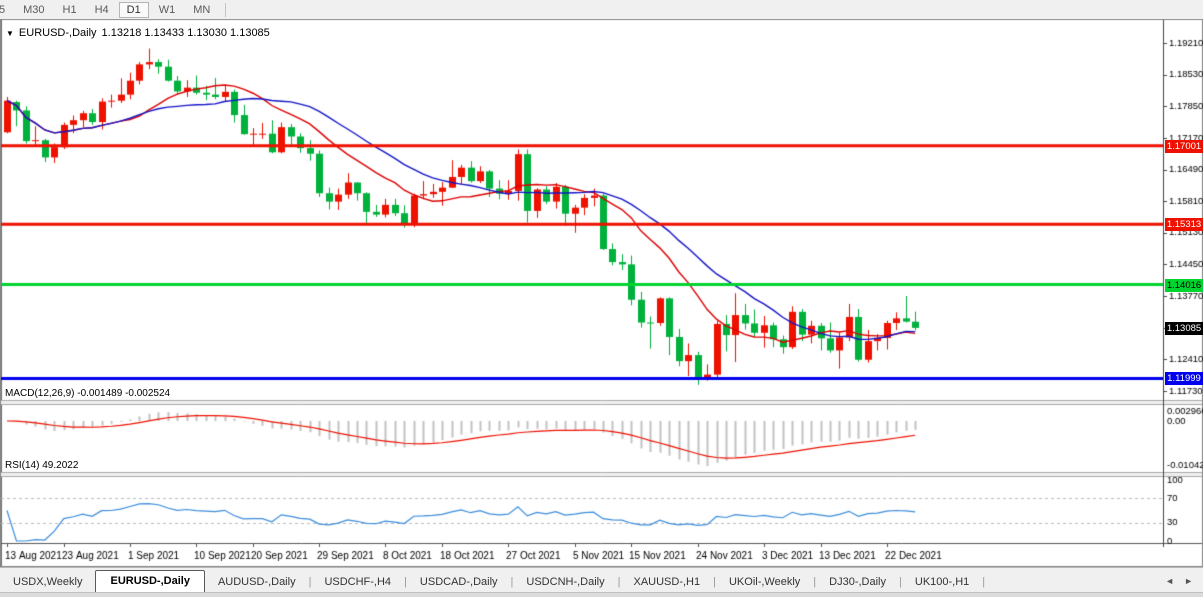 The width and height of the screenshot is (1203, 597). What do you see at coordinates (6, 10) in the screenshot?
I see `timeframe-button-5: 5` at bounding box center [6, 10].